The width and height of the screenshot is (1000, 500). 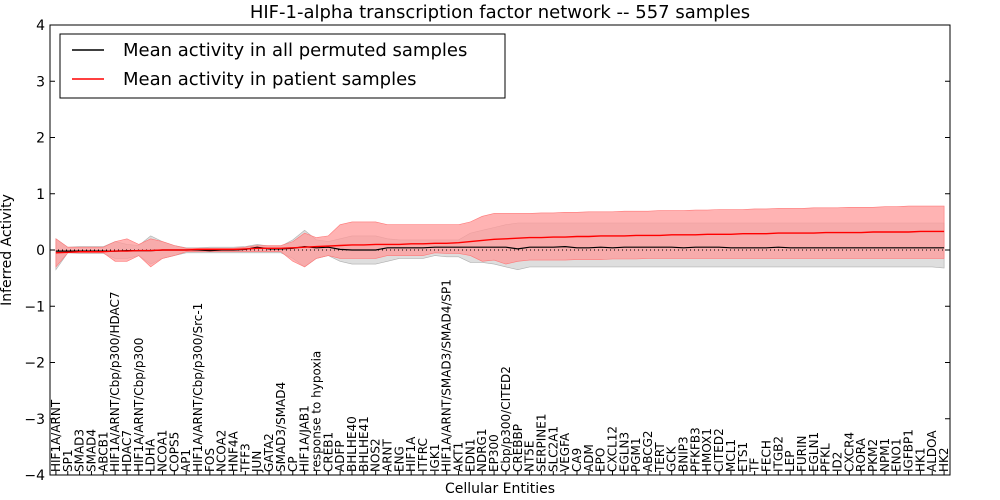 I want to click on x-tick-label: GCK, so click(x=672, y=458).